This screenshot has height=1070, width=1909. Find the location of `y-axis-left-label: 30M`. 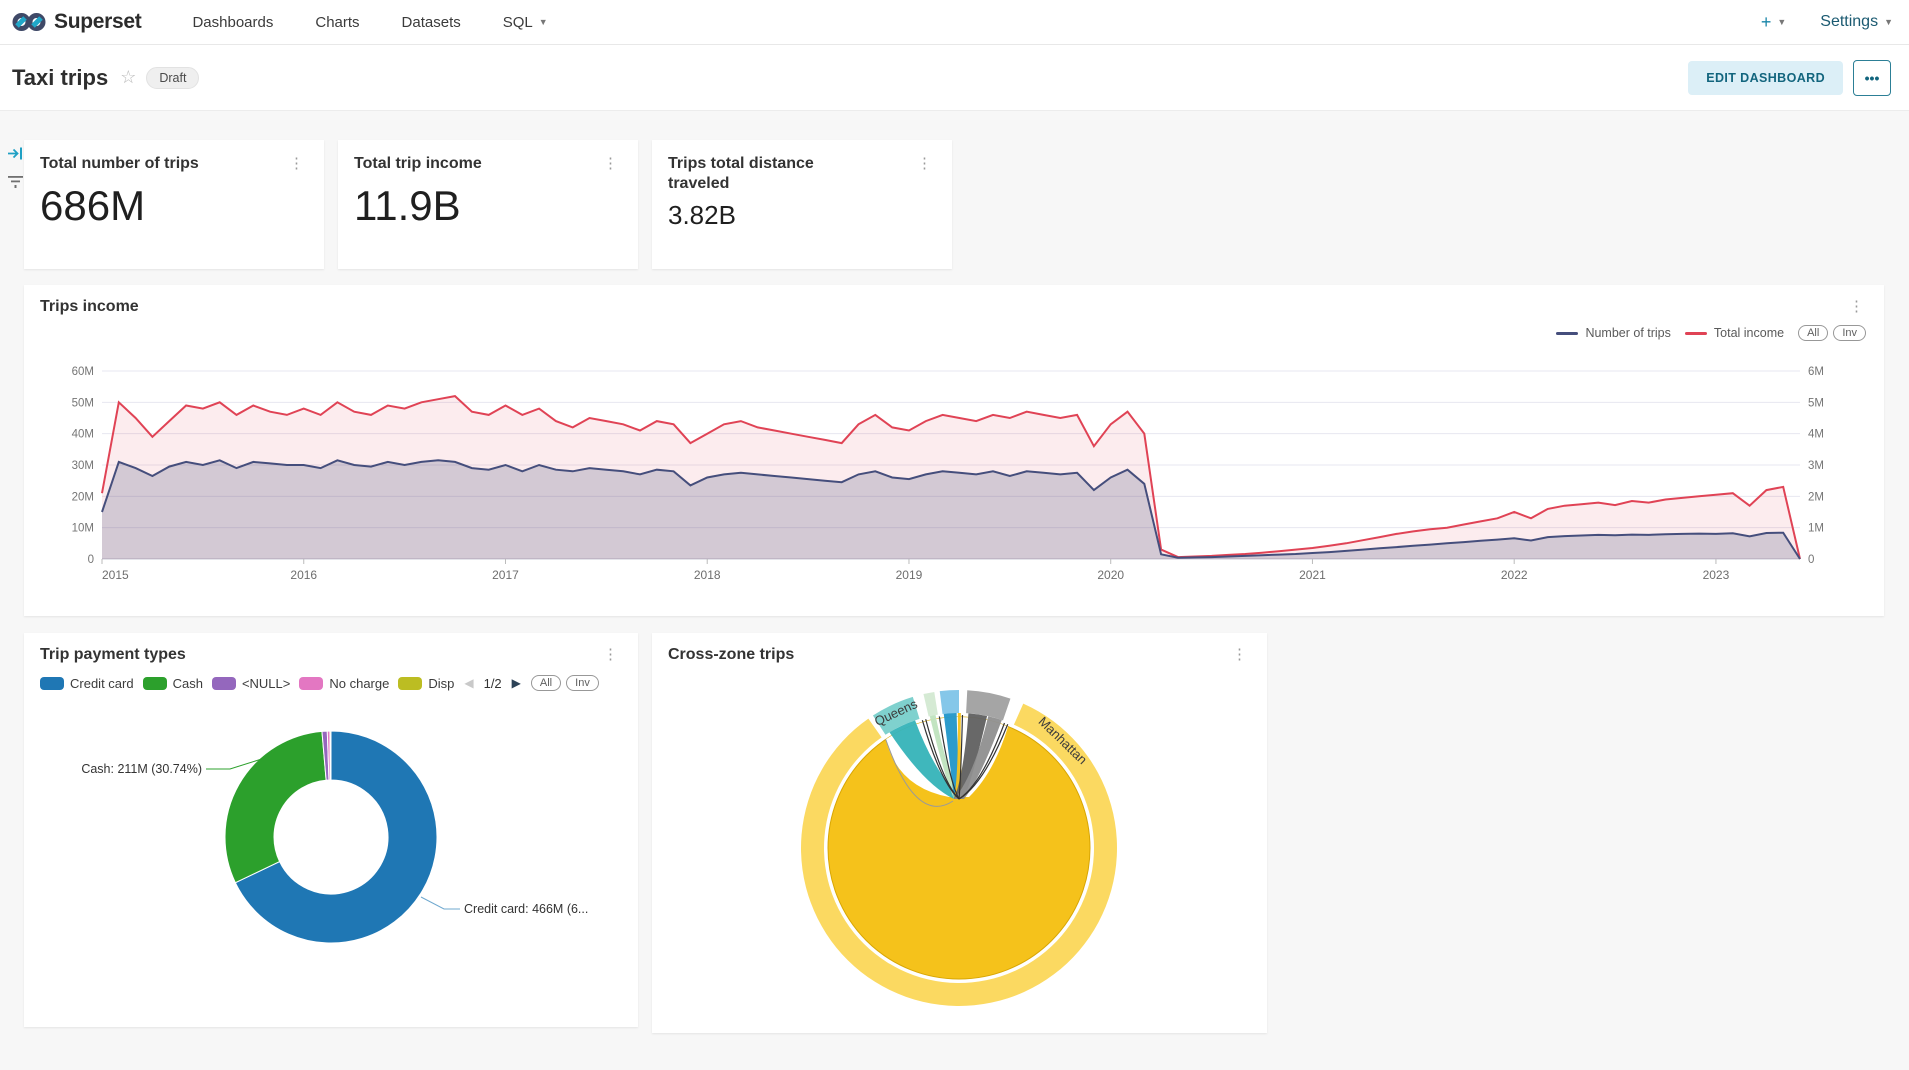

y-axis-left-label: 30M is located at coordinates (83, 466).